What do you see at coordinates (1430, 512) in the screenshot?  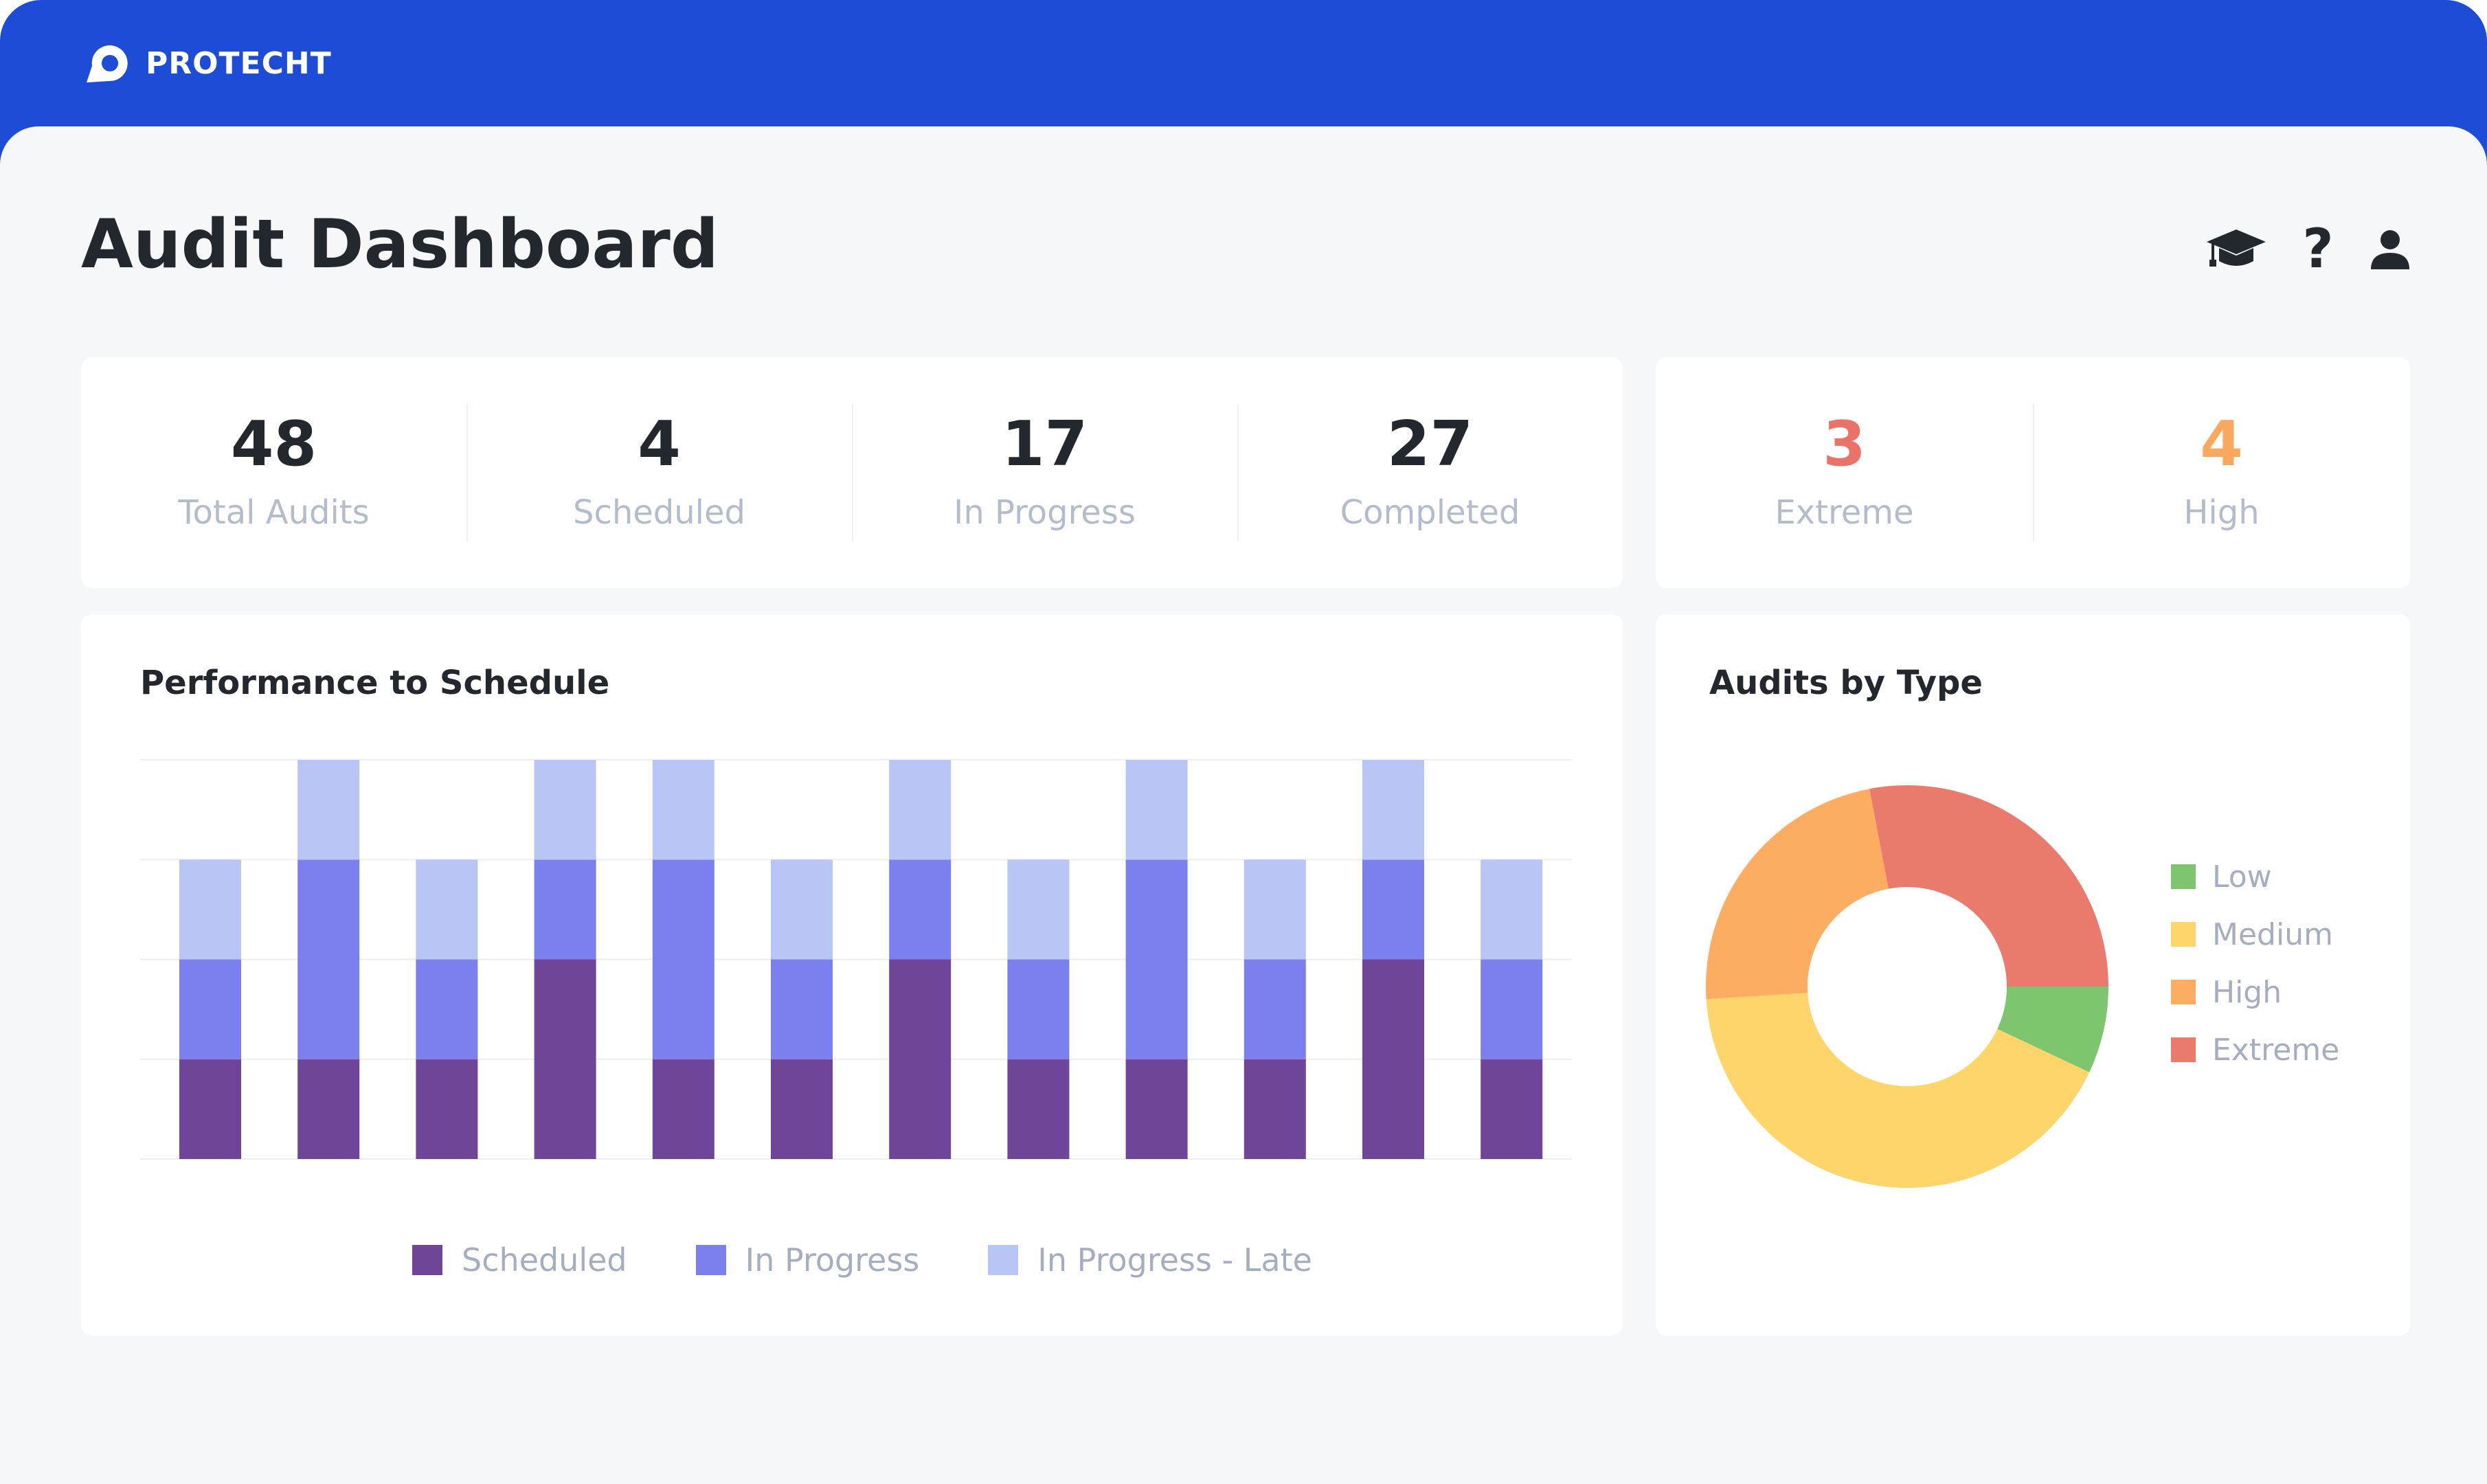 I see `stat-label: Completed` at bounding box center [1430, 512].